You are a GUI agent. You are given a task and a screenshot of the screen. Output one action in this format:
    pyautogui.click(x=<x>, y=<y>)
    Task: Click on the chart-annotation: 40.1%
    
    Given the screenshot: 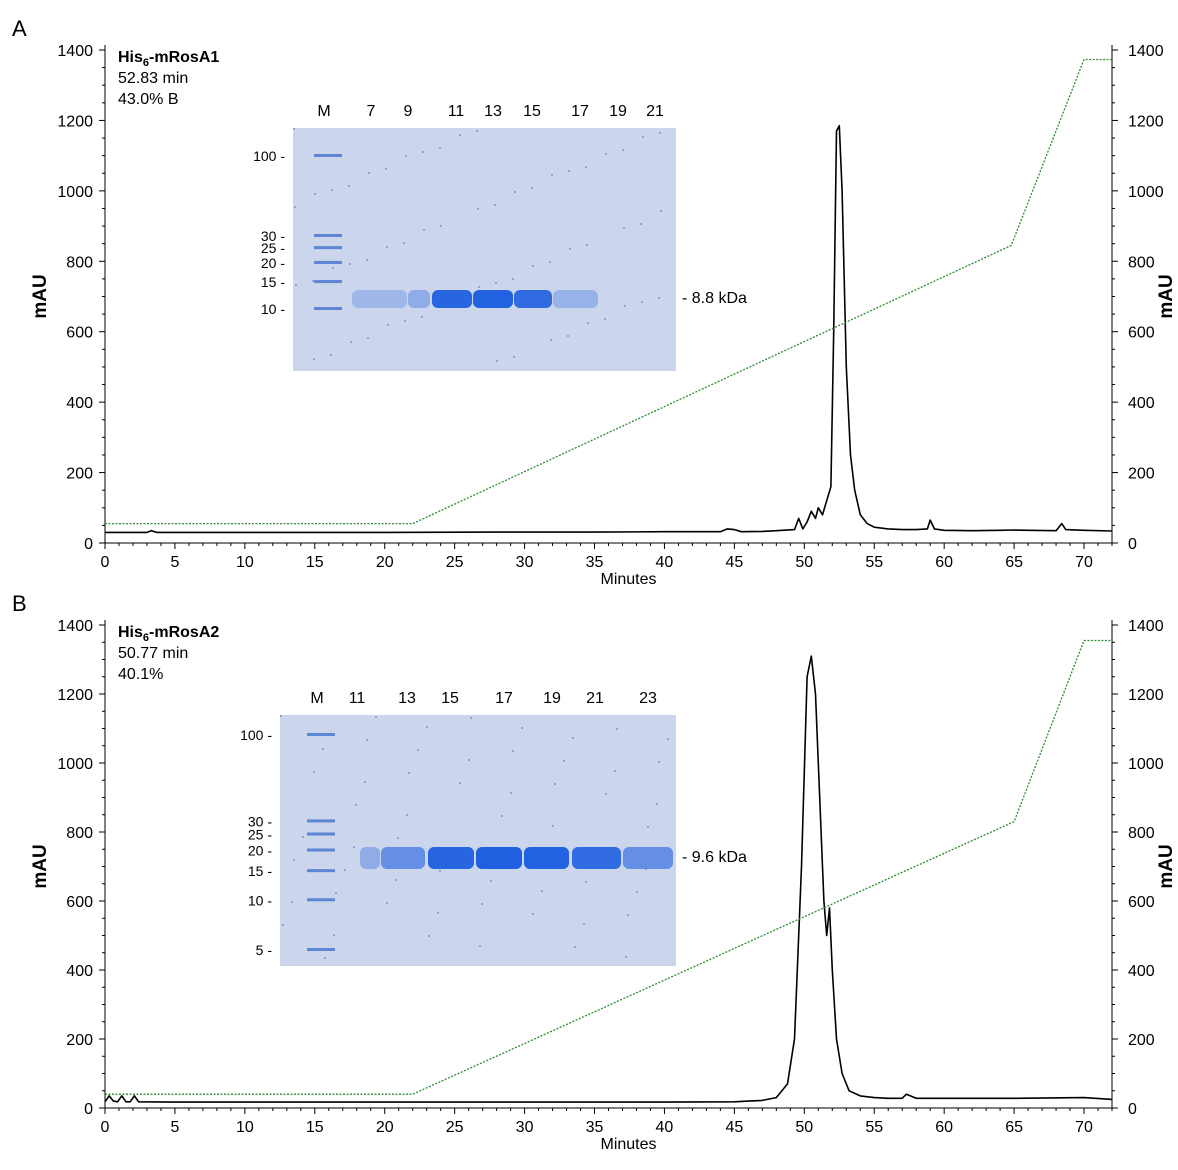 What is the action you would take?
    pyautogui.click(x=140, y=674)
    